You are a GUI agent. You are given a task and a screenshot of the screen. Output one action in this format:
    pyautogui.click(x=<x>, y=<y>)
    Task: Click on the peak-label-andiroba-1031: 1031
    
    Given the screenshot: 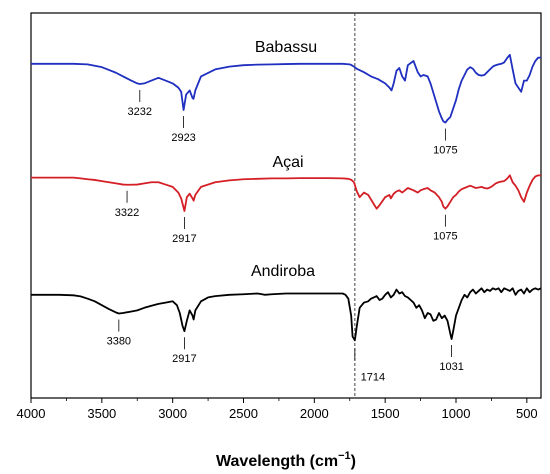 What is the action you would take?
    pyautogui.click(x=451, y=367)
    